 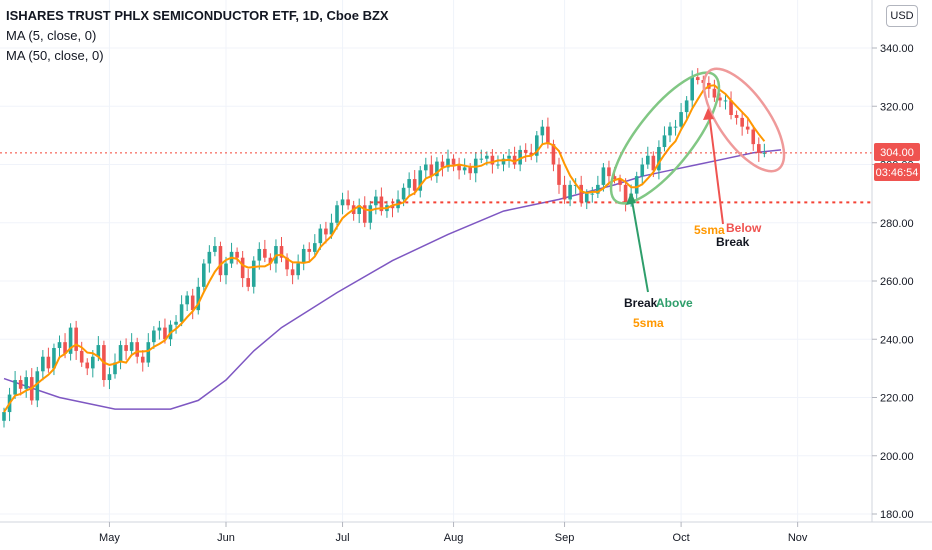 I want to click on break-above-5sma: 5sma, so click(x=648, y=323).